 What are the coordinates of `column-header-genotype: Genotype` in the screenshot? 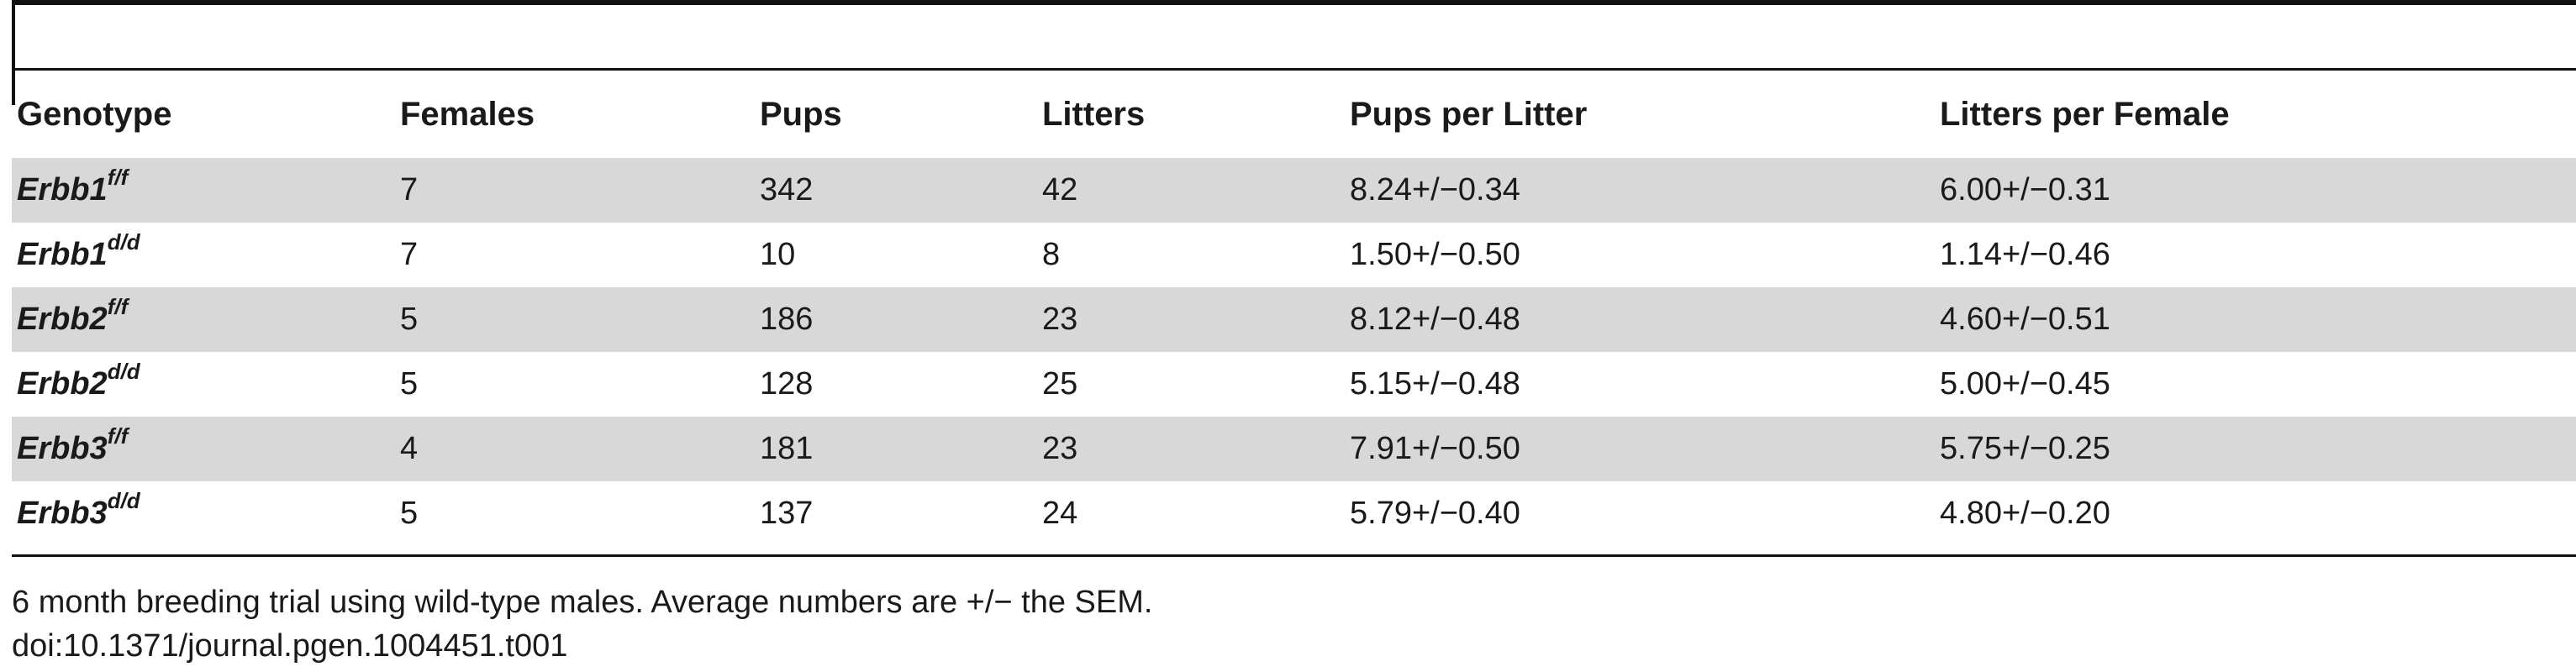 It's located at (94, 114).